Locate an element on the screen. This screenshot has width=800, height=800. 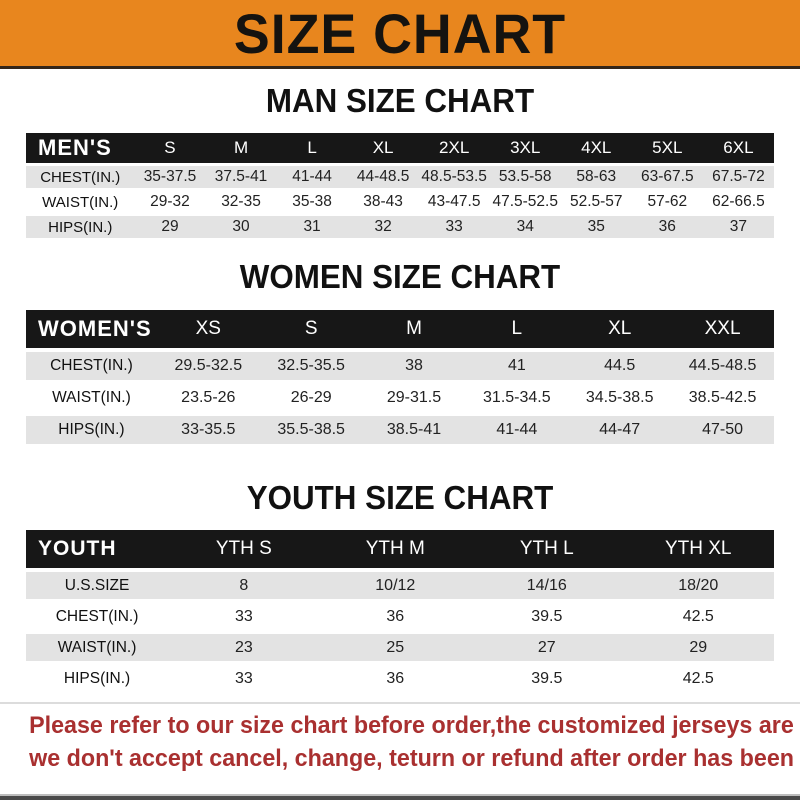
size-cell: 44.5-48.5 is located at coordinates (722, 366).